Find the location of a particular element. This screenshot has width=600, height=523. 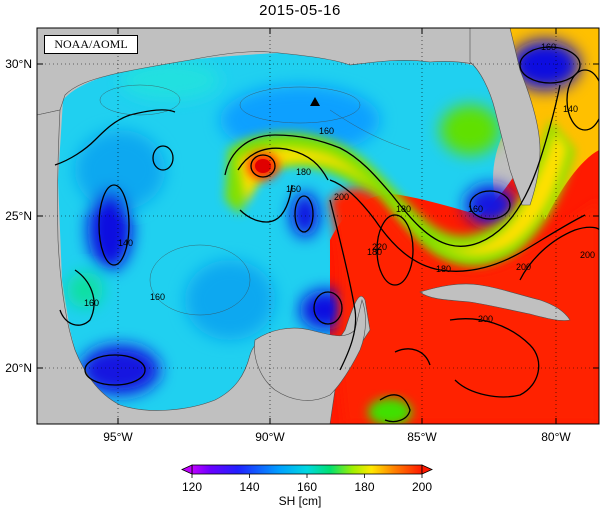

loop-current-yellow is located at coordinates (403, 193).